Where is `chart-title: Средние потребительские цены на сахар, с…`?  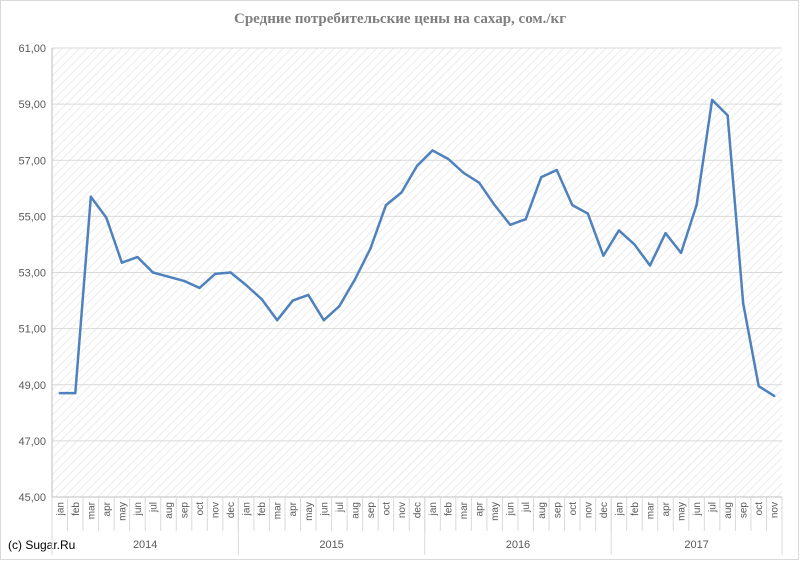 chart-title: Средние потребительские цены на сахар, с… is located at coordinates (400, 19).